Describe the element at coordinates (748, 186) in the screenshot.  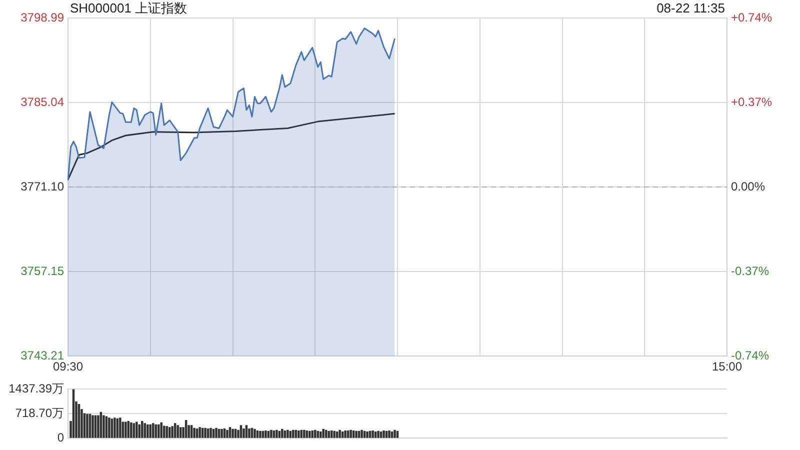
I see `y2-tick-label: 0.00%` at that location.